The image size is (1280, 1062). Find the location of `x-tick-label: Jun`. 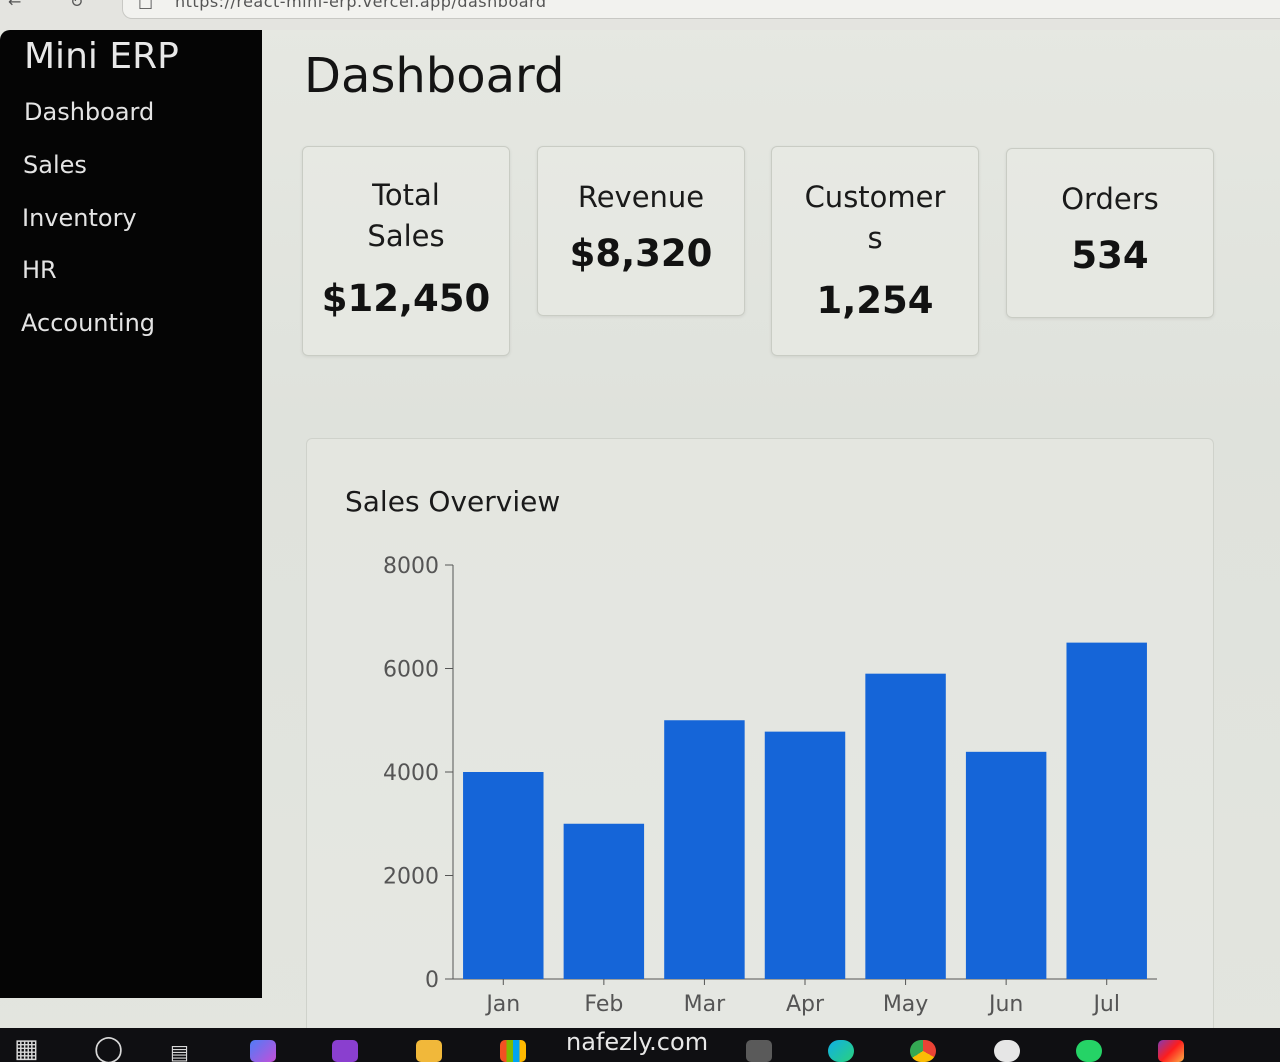

x-tick-label: Jun is located at coordinates (1005, 1004).